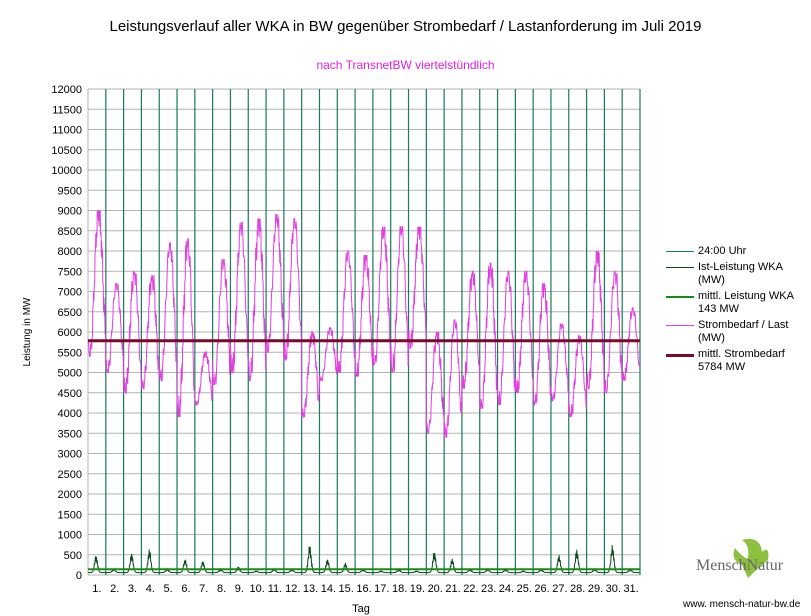  What do you see at coordinates (66, 90) in the screenshot?
I see `y-tick-label: 12000` at bounding box center [66, 90].